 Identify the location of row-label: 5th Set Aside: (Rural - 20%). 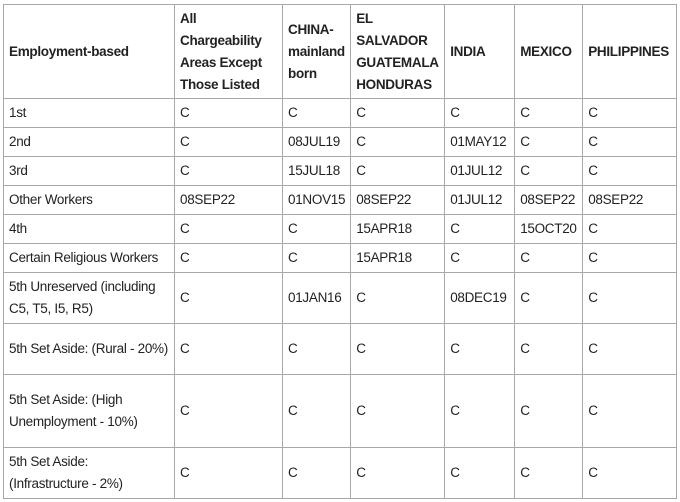
(89, 349).